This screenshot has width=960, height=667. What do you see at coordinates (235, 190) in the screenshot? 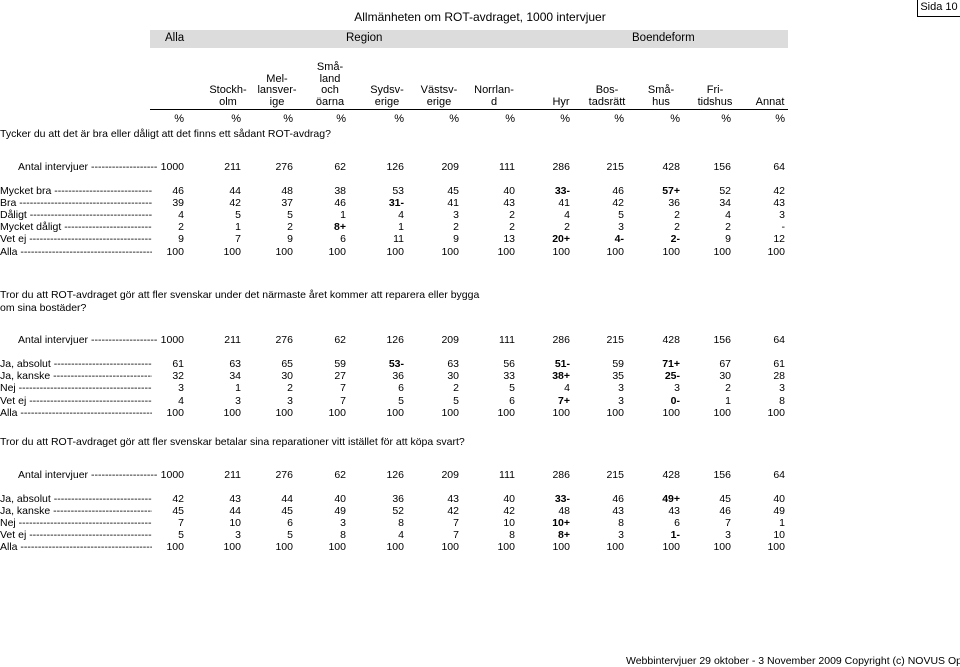
I see `table-cell: 44` at bounding box center [235, 190].